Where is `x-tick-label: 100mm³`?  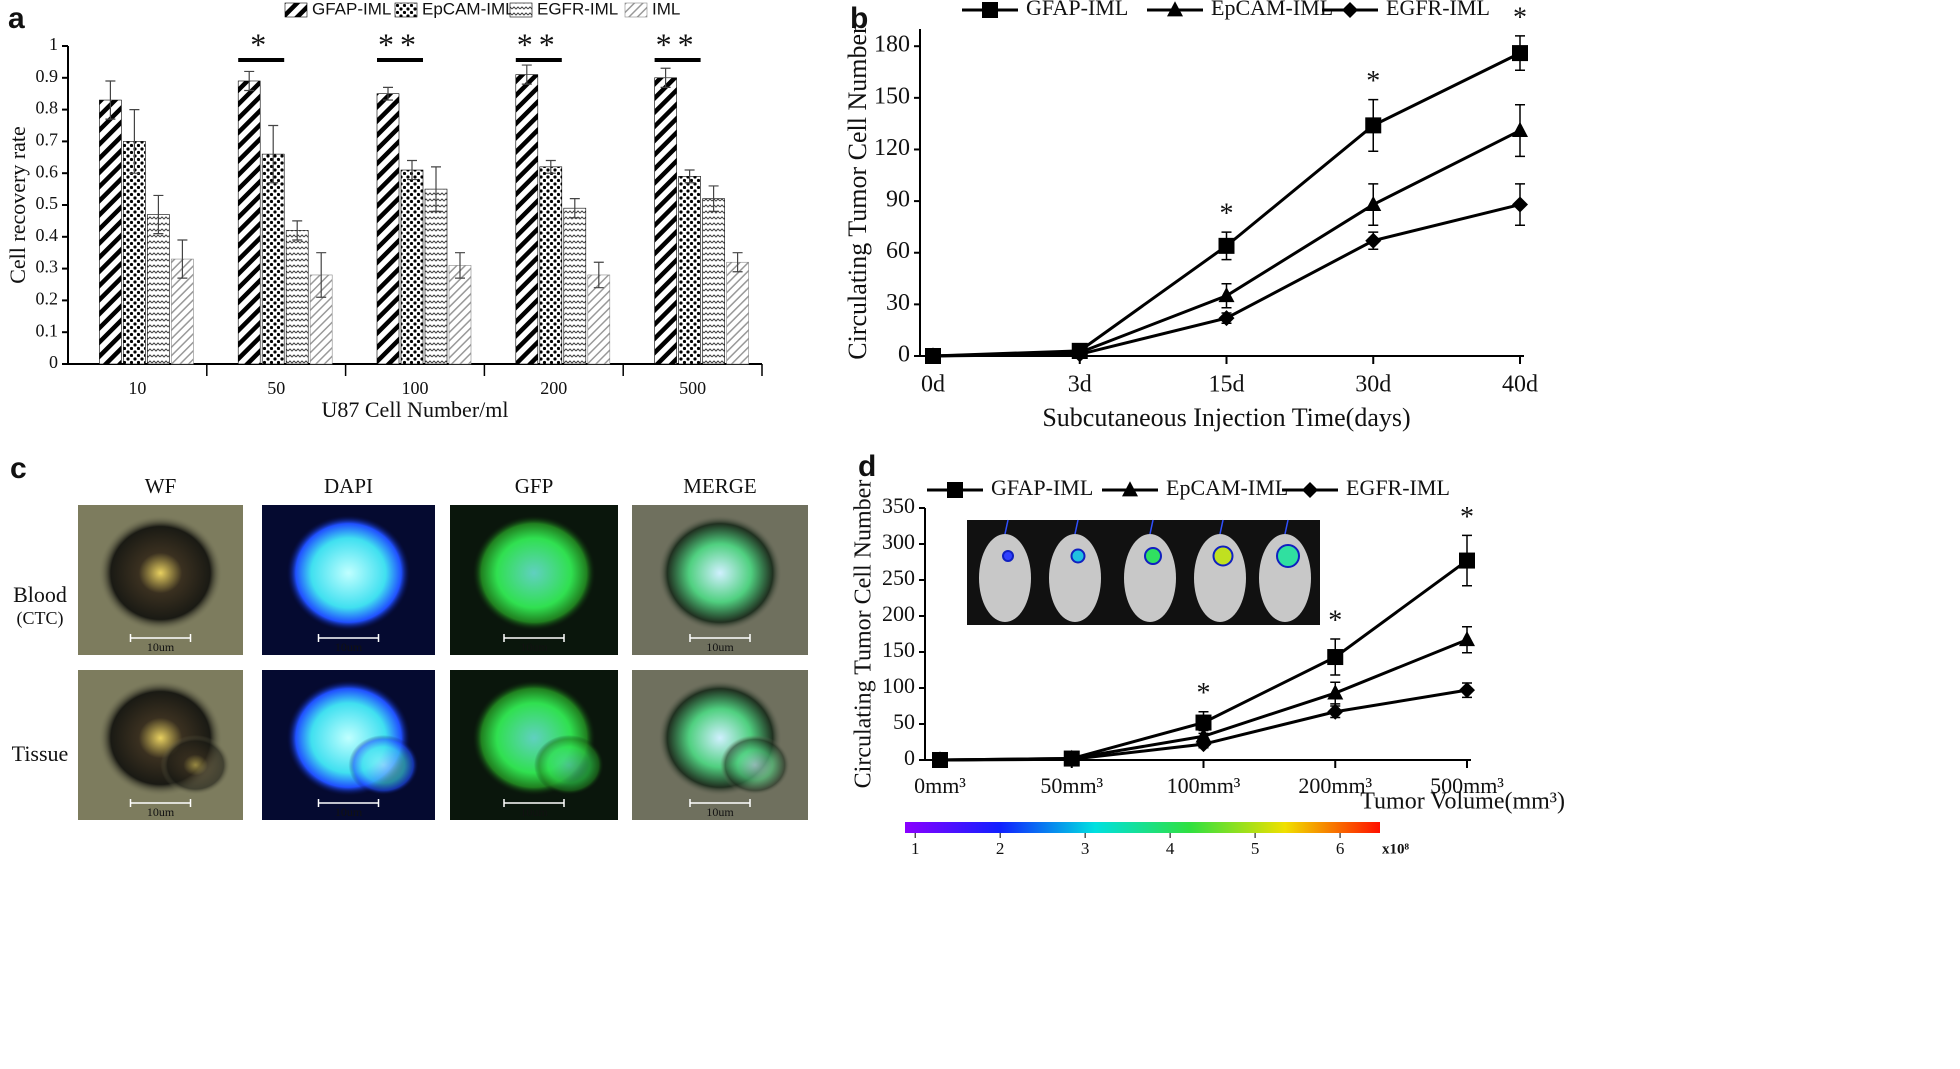 x-tick-label: 100mm³ is located at coordinates (1204, 785).